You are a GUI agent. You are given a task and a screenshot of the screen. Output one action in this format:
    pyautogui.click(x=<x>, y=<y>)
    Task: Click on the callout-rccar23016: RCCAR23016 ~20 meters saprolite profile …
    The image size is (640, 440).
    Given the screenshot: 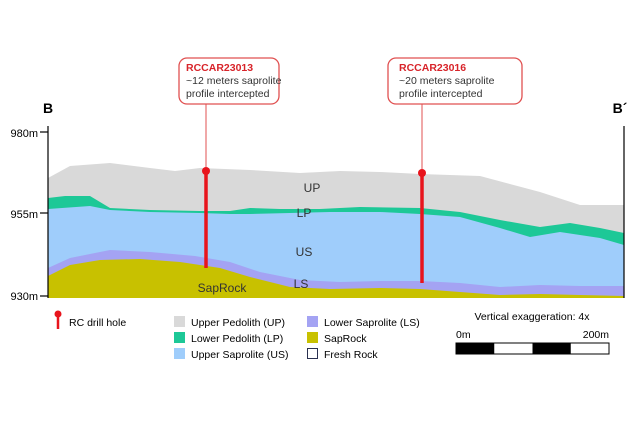 What is the action you would take?
    pyautogui.click(x=455, y=81)
    